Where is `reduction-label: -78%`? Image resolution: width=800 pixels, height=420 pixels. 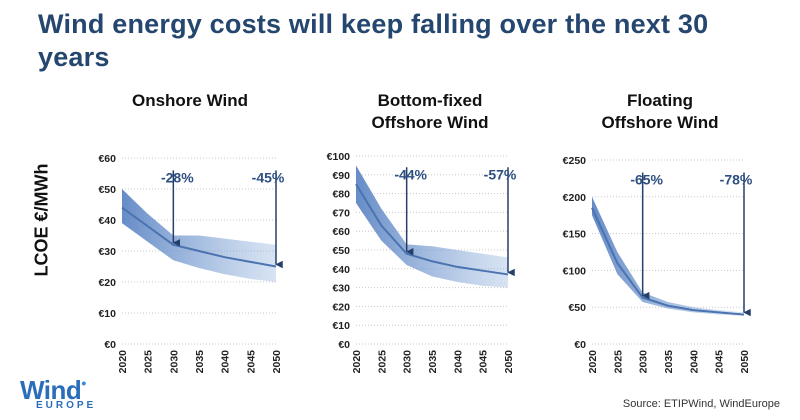 reduction-label: -78% is located at coordinates (736, 180).